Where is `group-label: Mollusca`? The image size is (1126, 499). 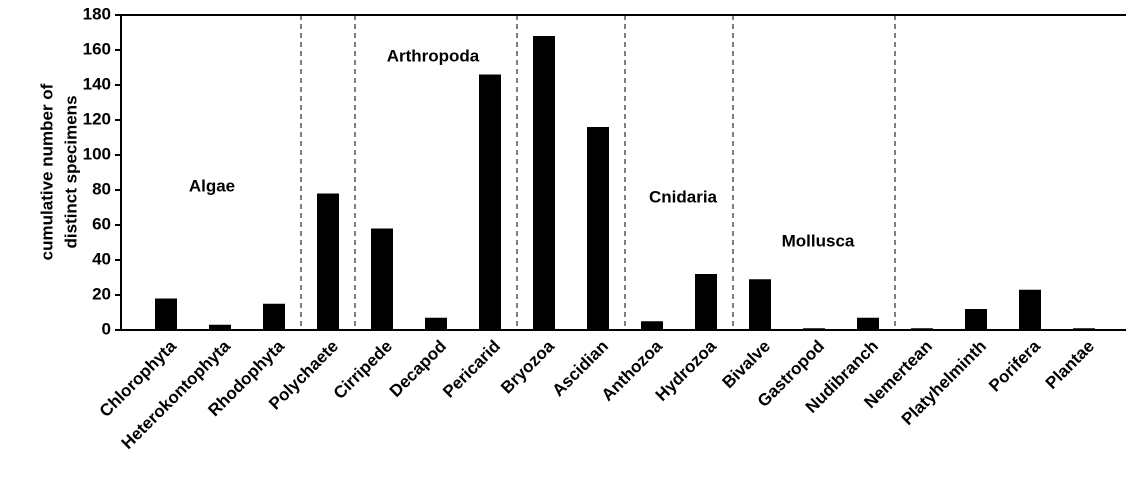 group-label: Mollusca is located at coordinates (818, 240).